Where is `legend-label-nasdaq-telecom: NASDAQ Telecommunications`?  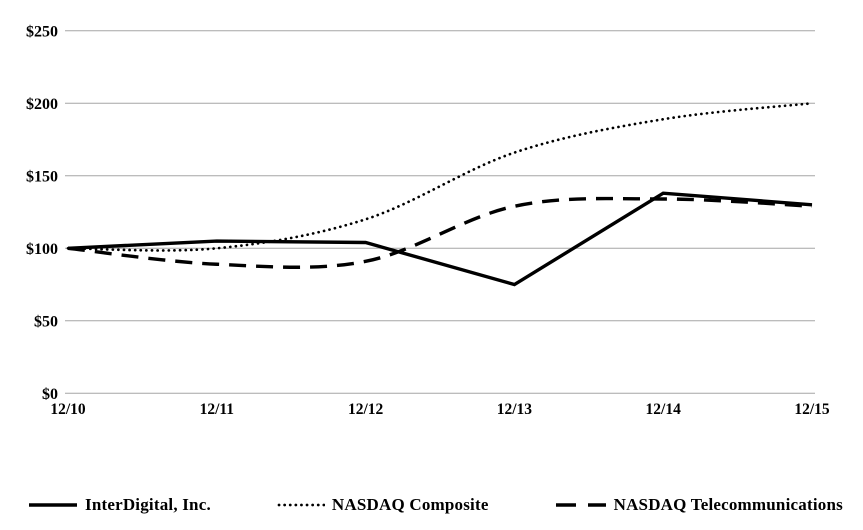 legend-label-nasdaq-telecom: NASDAQ Telecommunications is located at coordinates (728, 504).